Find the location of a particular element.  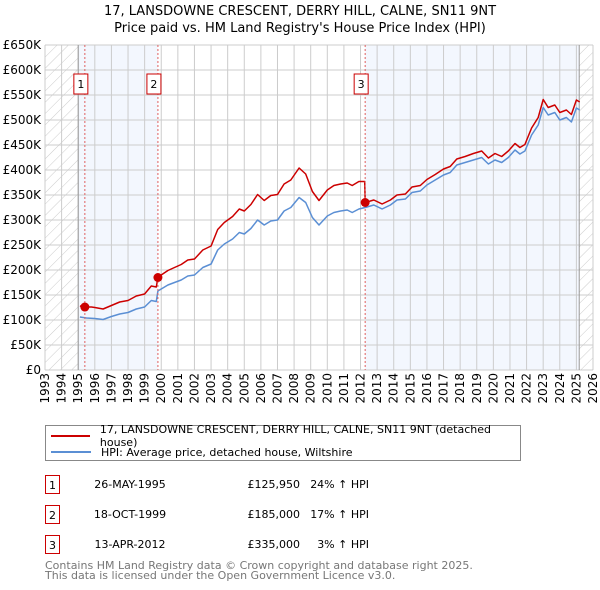

sale-label: 2 is located at coordinates (153, 84).